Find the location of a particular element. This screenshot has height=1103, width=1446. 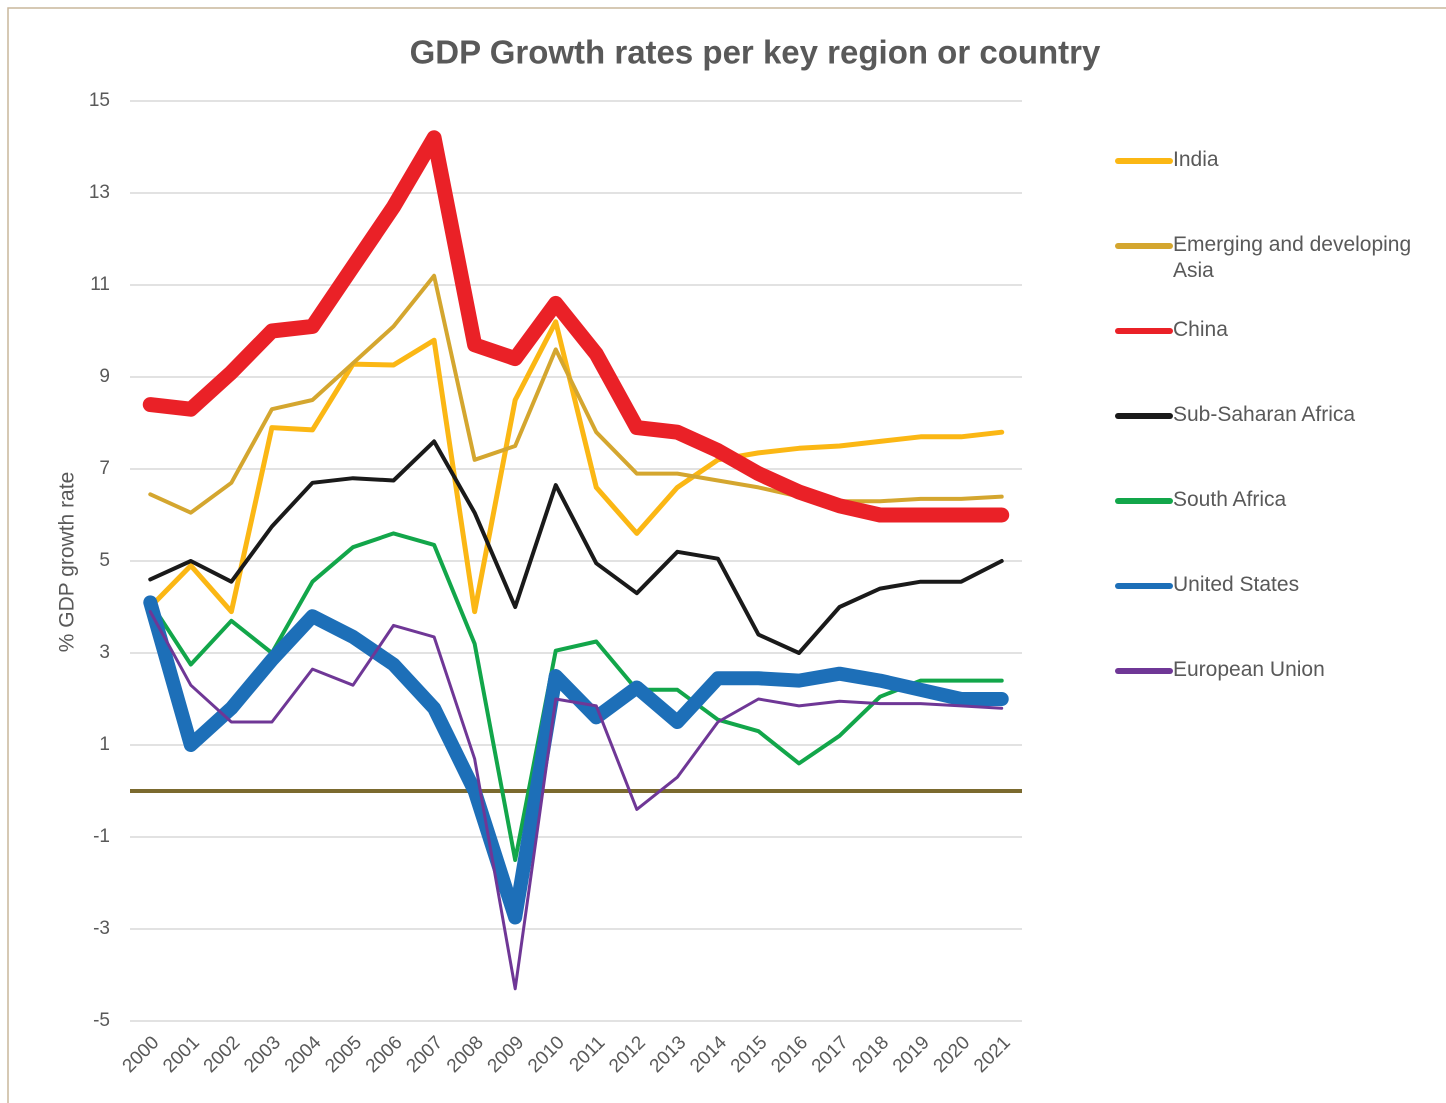

x-tick-label: 2004 is located at coordinates (303, 1054).